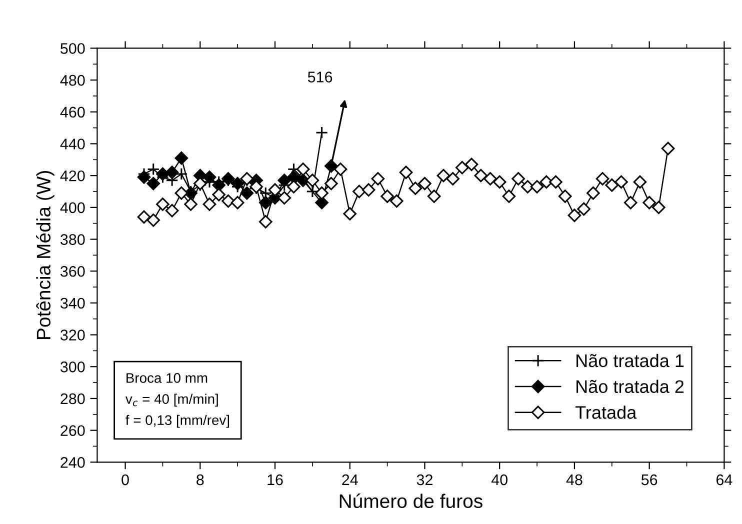 This screenshot has width=742, height=524. I want to click on y-axis-title: Potência Média (W), so click(45, 255).